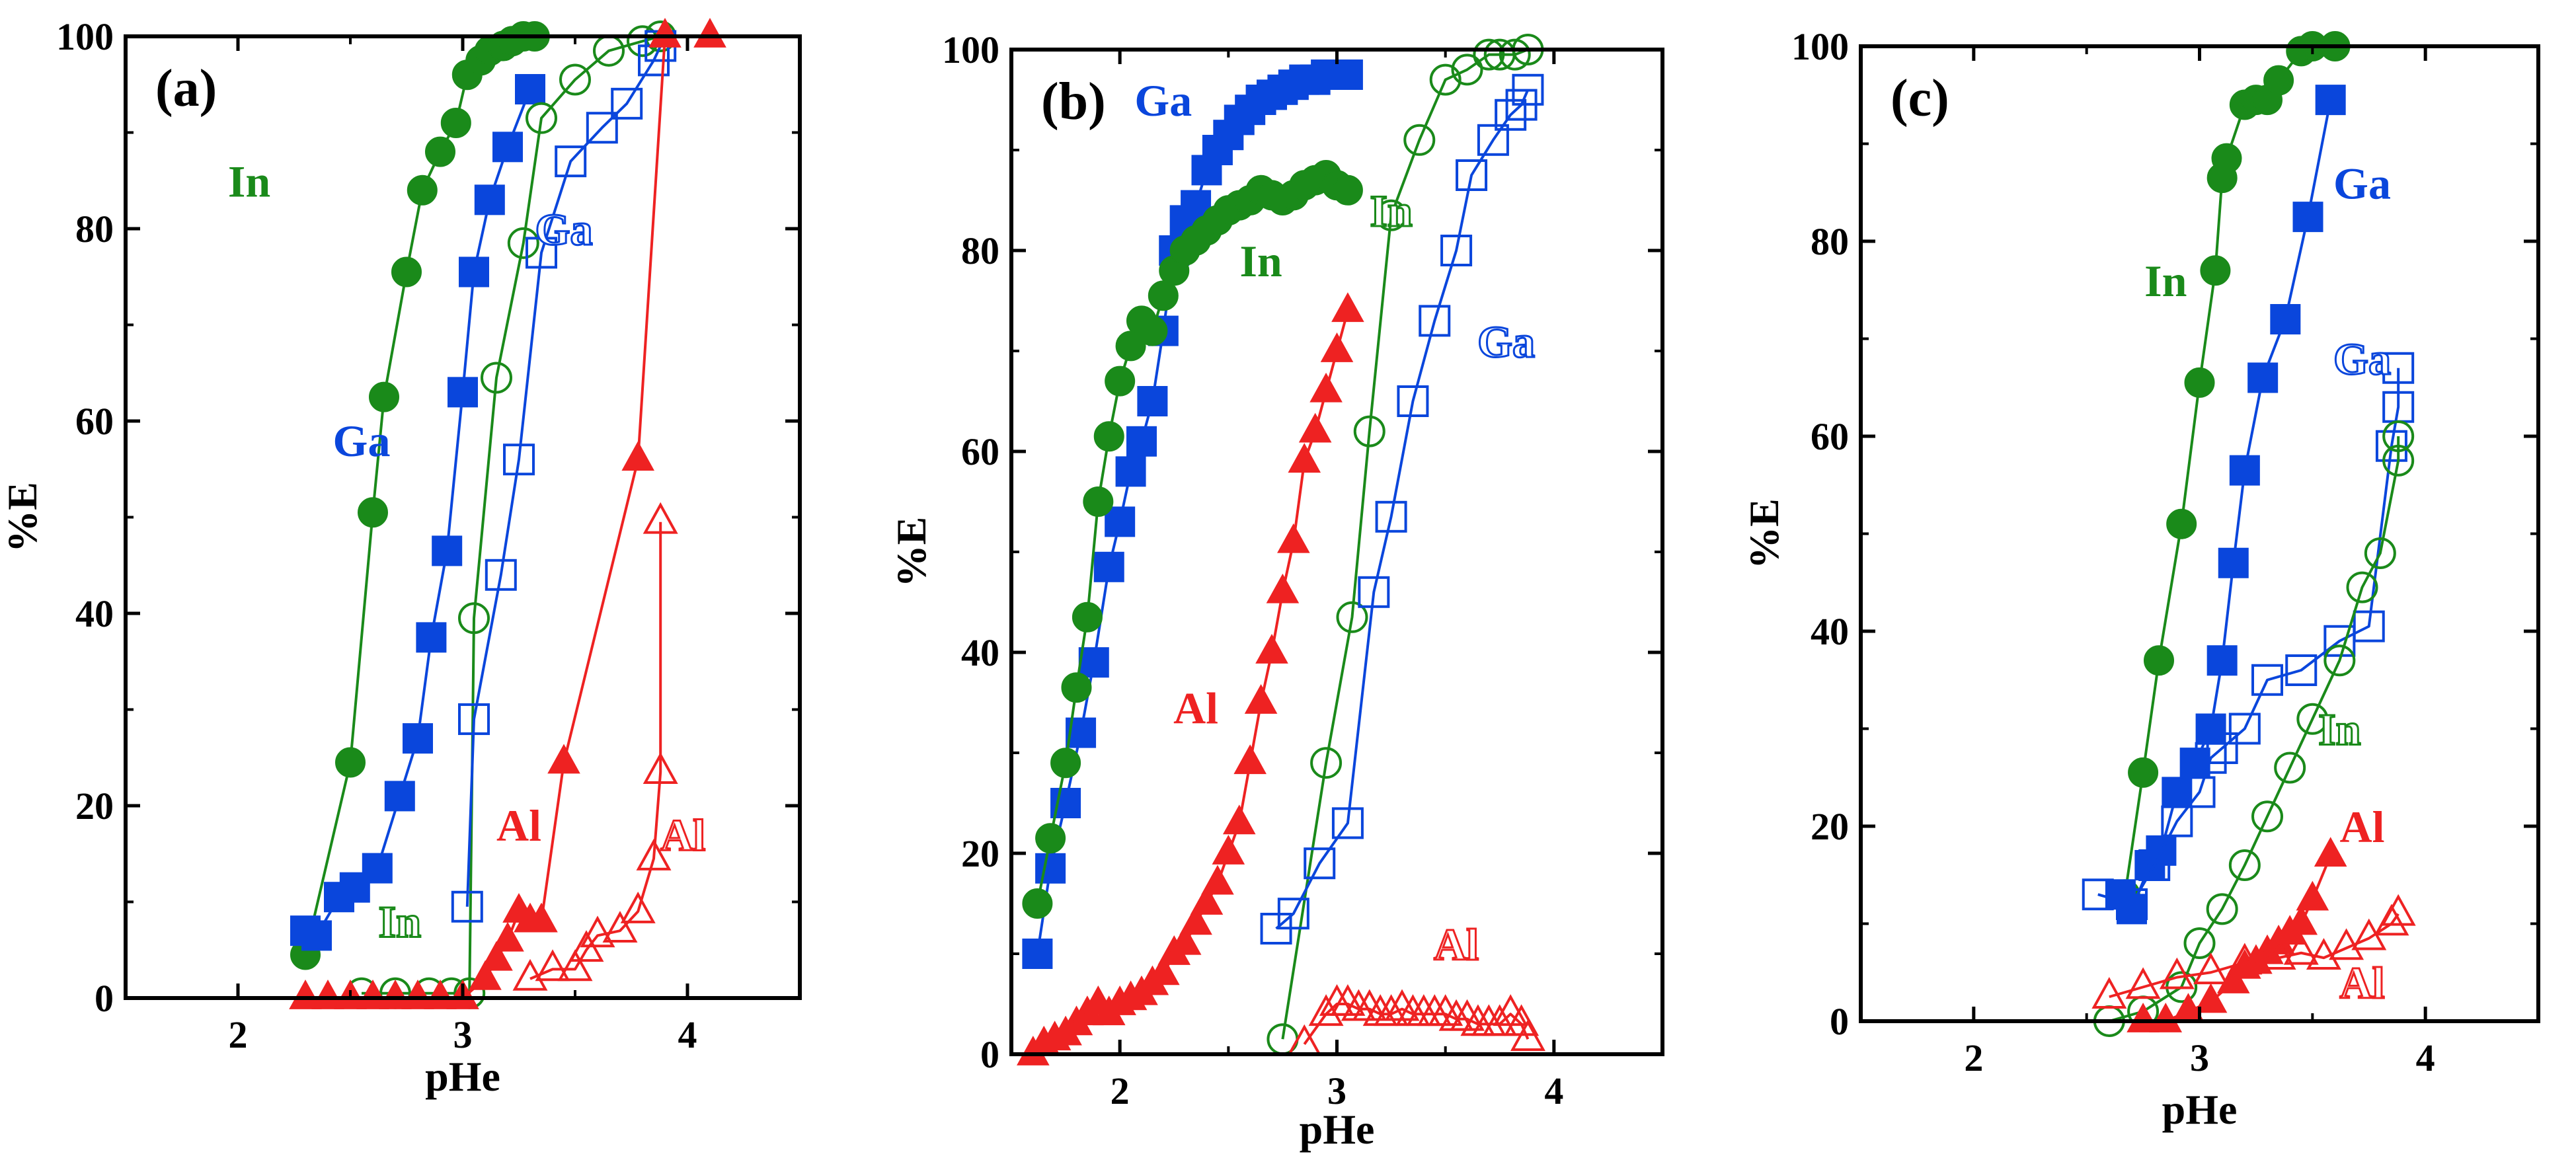 Image resolution: width=2576 pixels, height=1158 pixels. I want to click on y-tick-label: 40, so click(980, 652).